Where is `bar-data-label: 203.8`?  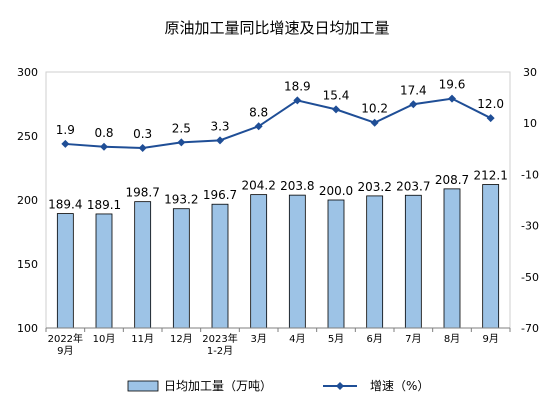 bar-data-label: 203.8 is located at coordinates (297, 186).